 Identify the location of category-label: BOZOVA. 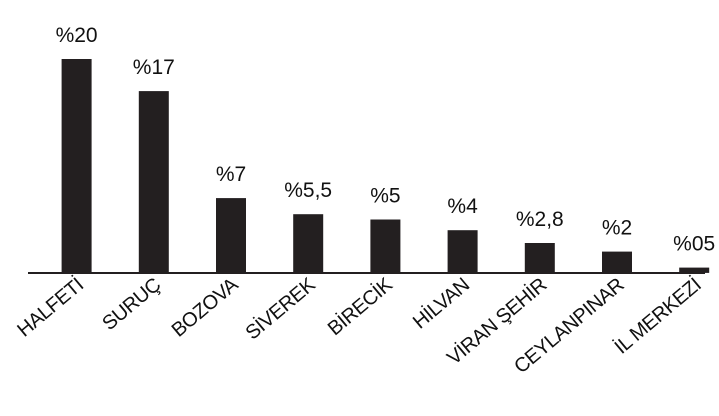
(205, 307).